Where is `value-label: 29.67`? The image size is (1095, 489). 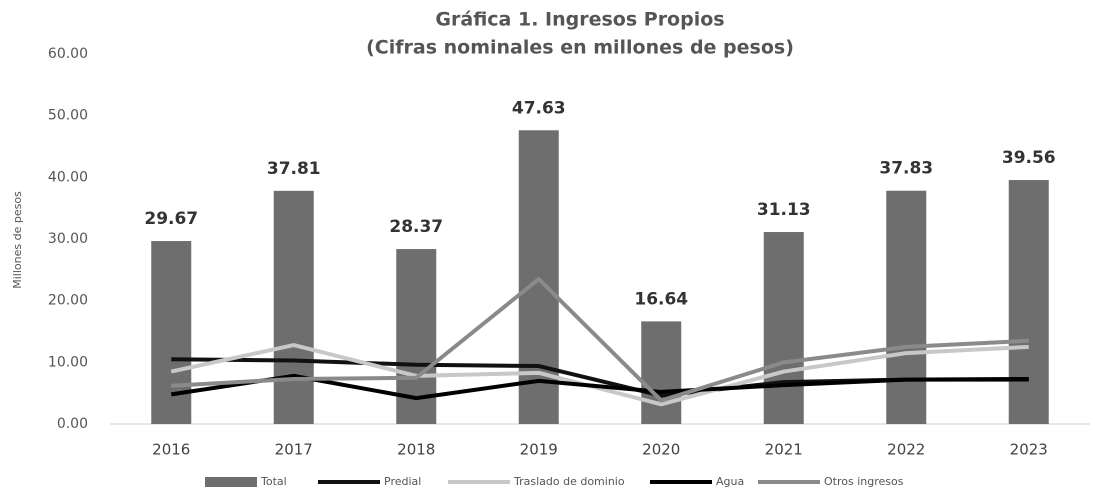 value-label: 29.67 is located at coordinates (171, 219).